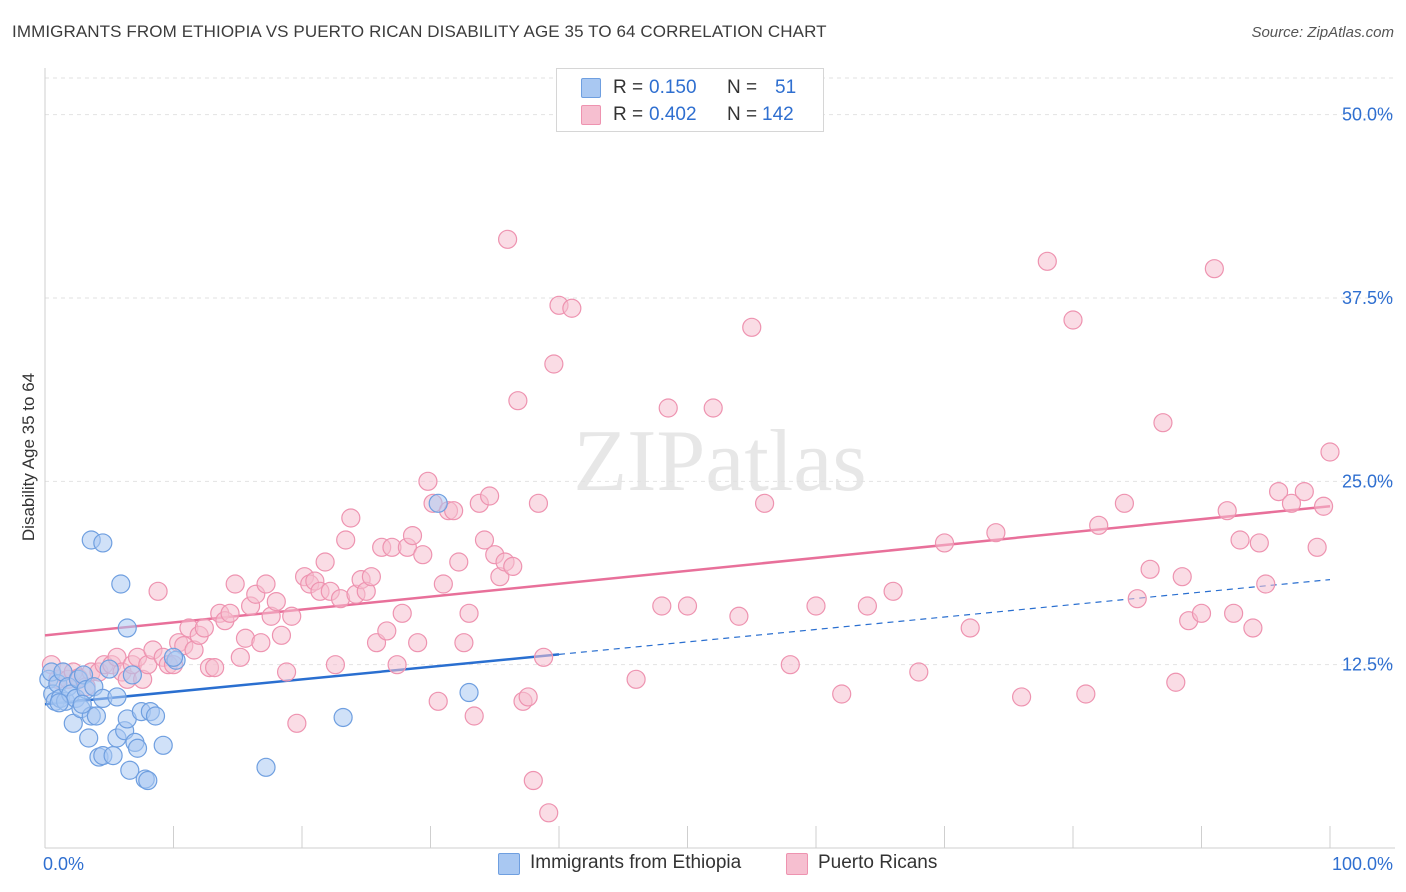 This screenshot has width=1406, height=892. What do you see at coordinates (944, 617) in the screenshot?
I see `ethiopia-trend-extension` at bounding box center [944, 617].